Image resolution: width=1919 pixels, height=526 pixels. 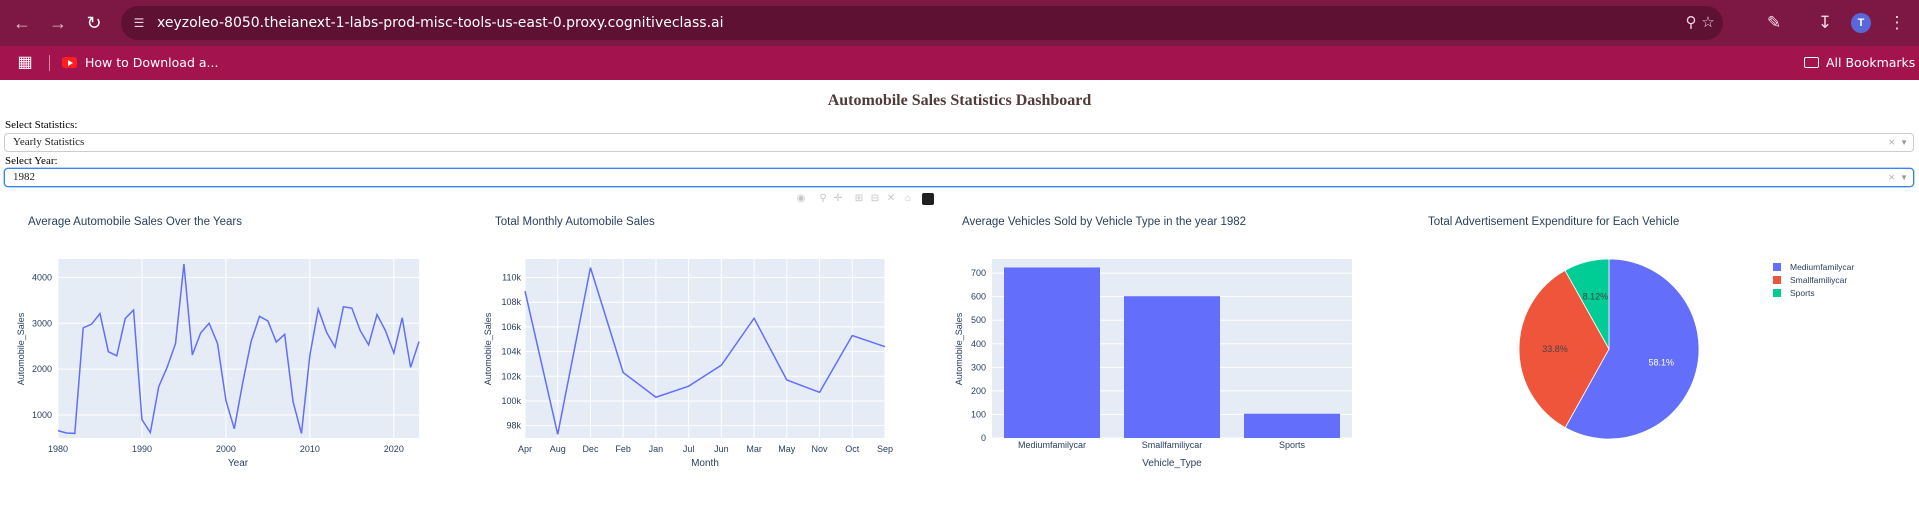 What do you see at coordinates (511, 376) in the screenshot?
I see `y-tick-label: 102k` at bounding box center [511, 376].